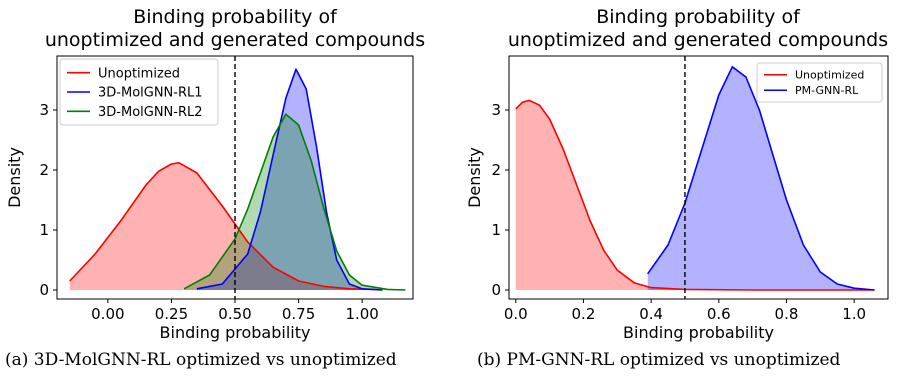 The width and height of the screenshot is (912, 384). Describe the element at coordinates (107, 314) in the screenshot. I see `x-tick-label: 0.00` at that location.